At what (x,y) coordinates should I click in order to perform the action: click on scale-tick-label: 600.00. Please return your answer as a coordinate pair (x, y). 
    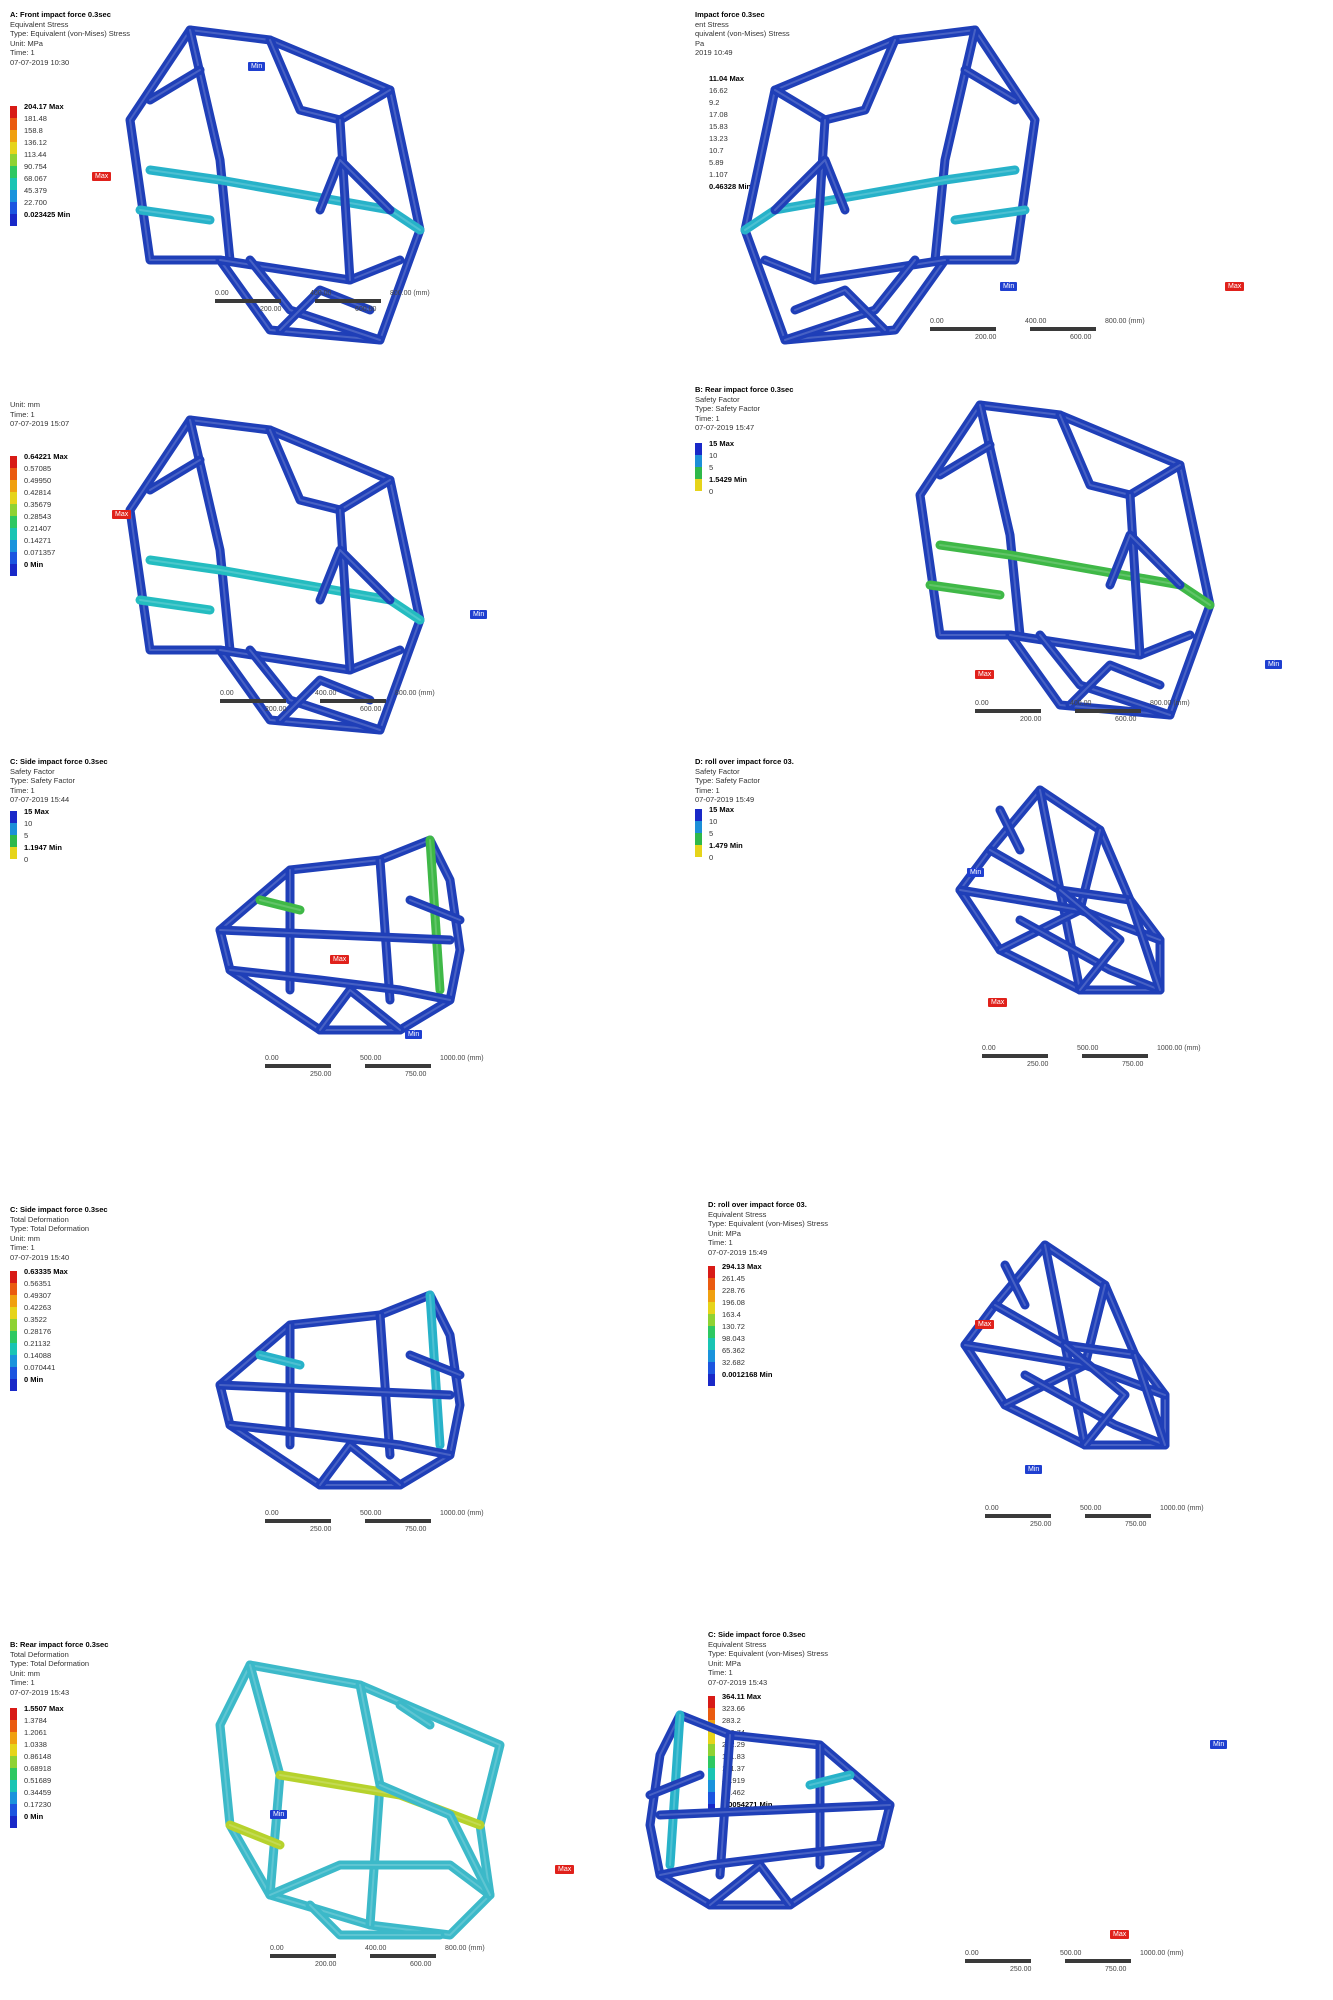
    Looking at the image, I should click on (1081, 337).